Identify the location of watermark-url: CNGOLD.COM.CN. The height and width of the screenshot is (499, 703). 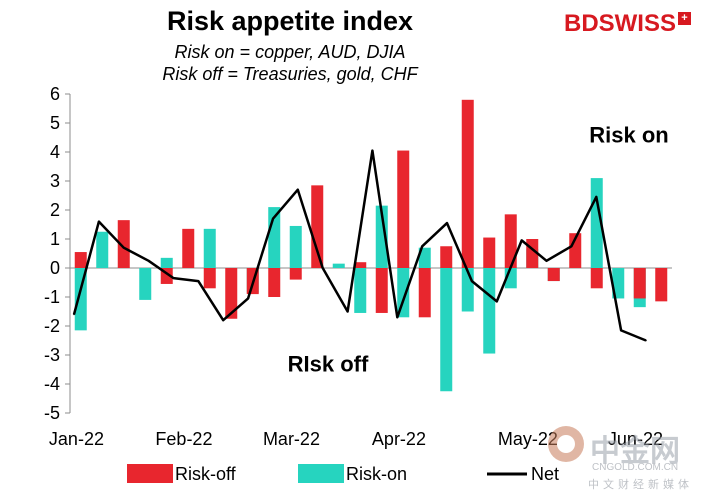
(635, 467).